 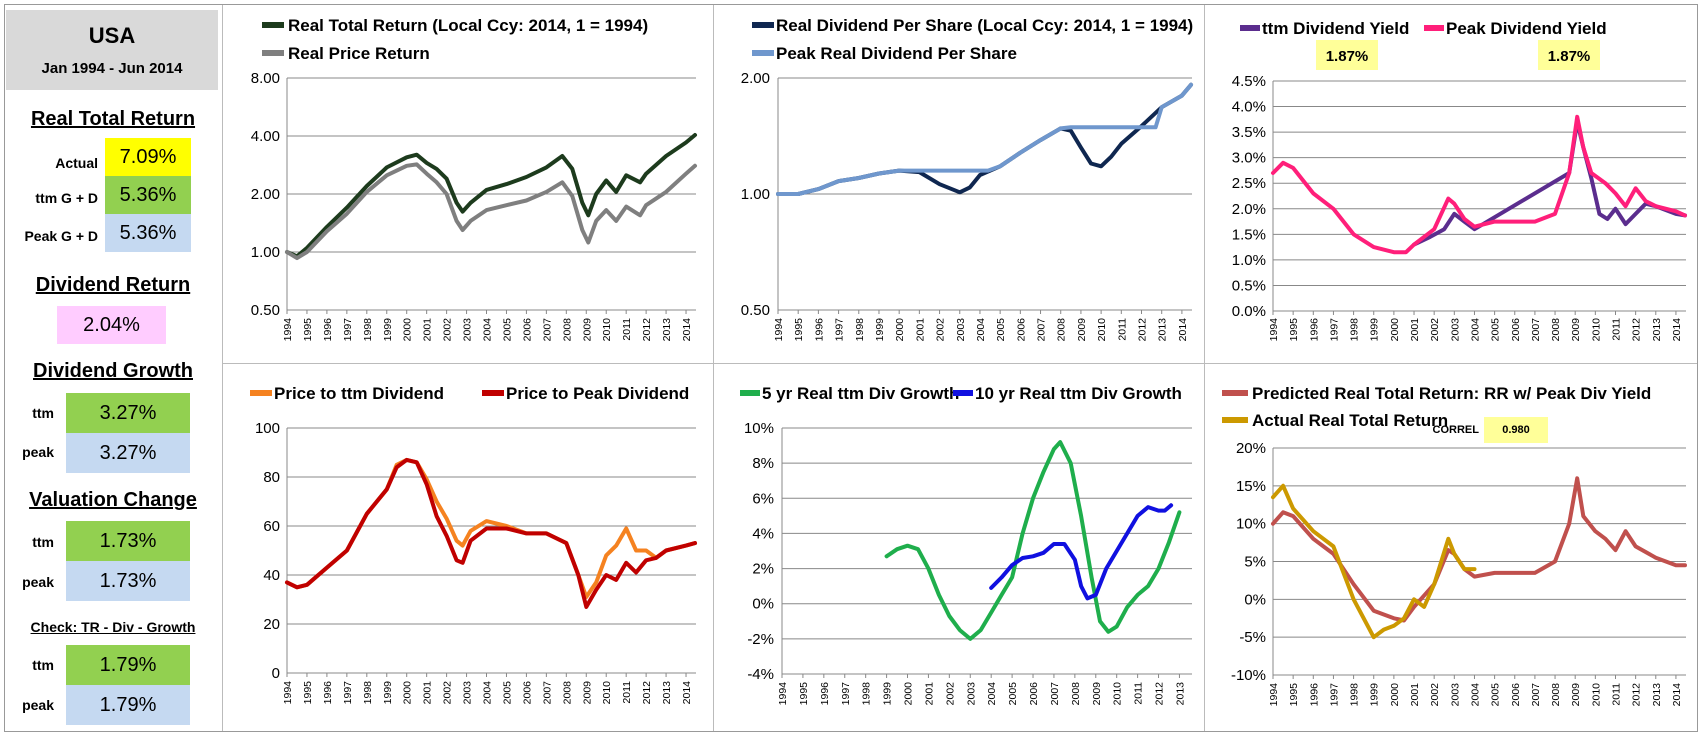 I want to click on legend-label: Peak Dividend Yield, so click(x=1526, y=28).